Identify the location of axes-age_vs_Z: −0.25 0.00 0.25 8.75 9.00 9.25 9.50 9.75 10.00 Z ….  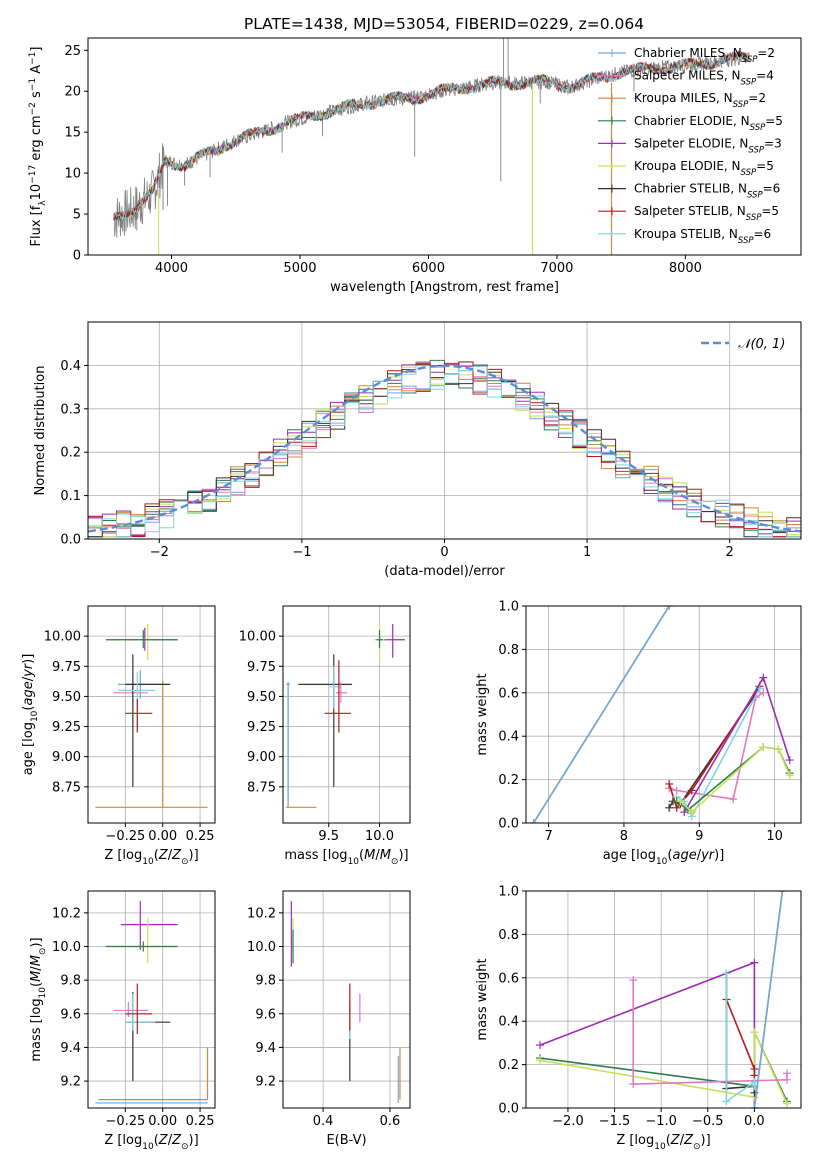
(118, 736).